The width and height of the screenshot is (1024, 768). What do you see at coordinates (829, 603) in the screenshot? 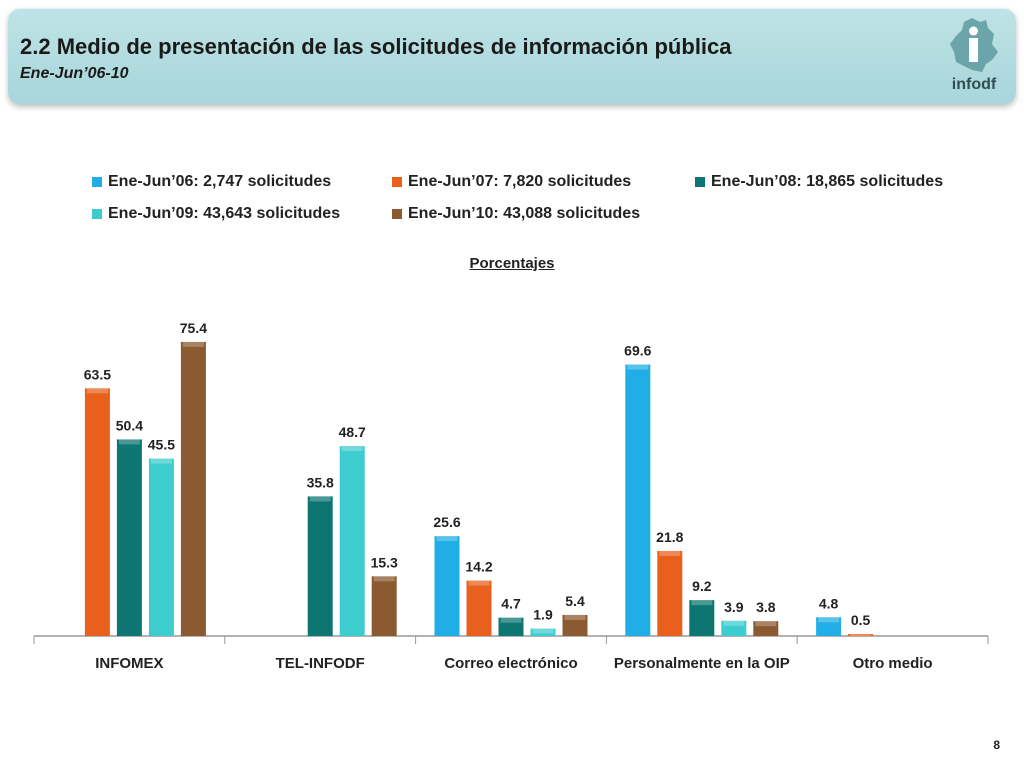
I see `data-label: 4.8` at bounding box center [829, 603].